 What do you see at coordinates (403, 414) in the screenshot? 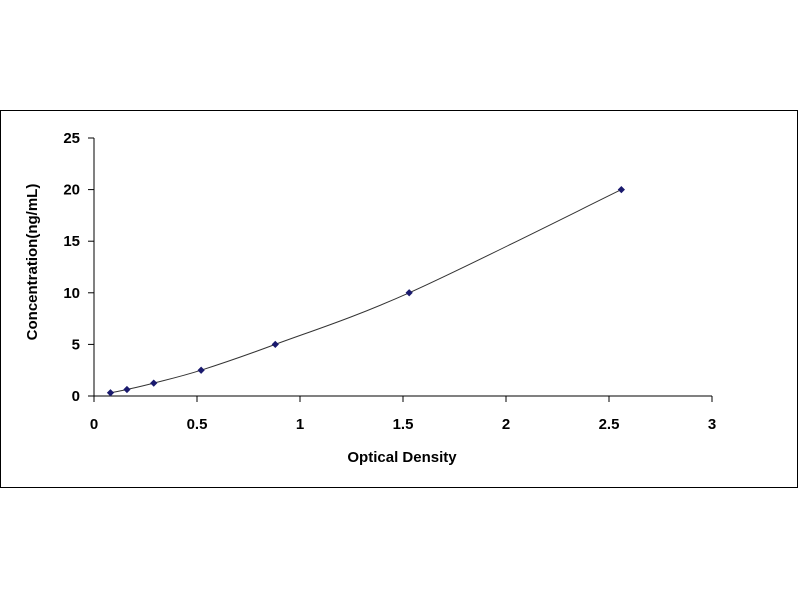
I see `x-axis-ticks: 0 0.5 1 1.5 2 2.5 3` at bounding box center [403, 414].